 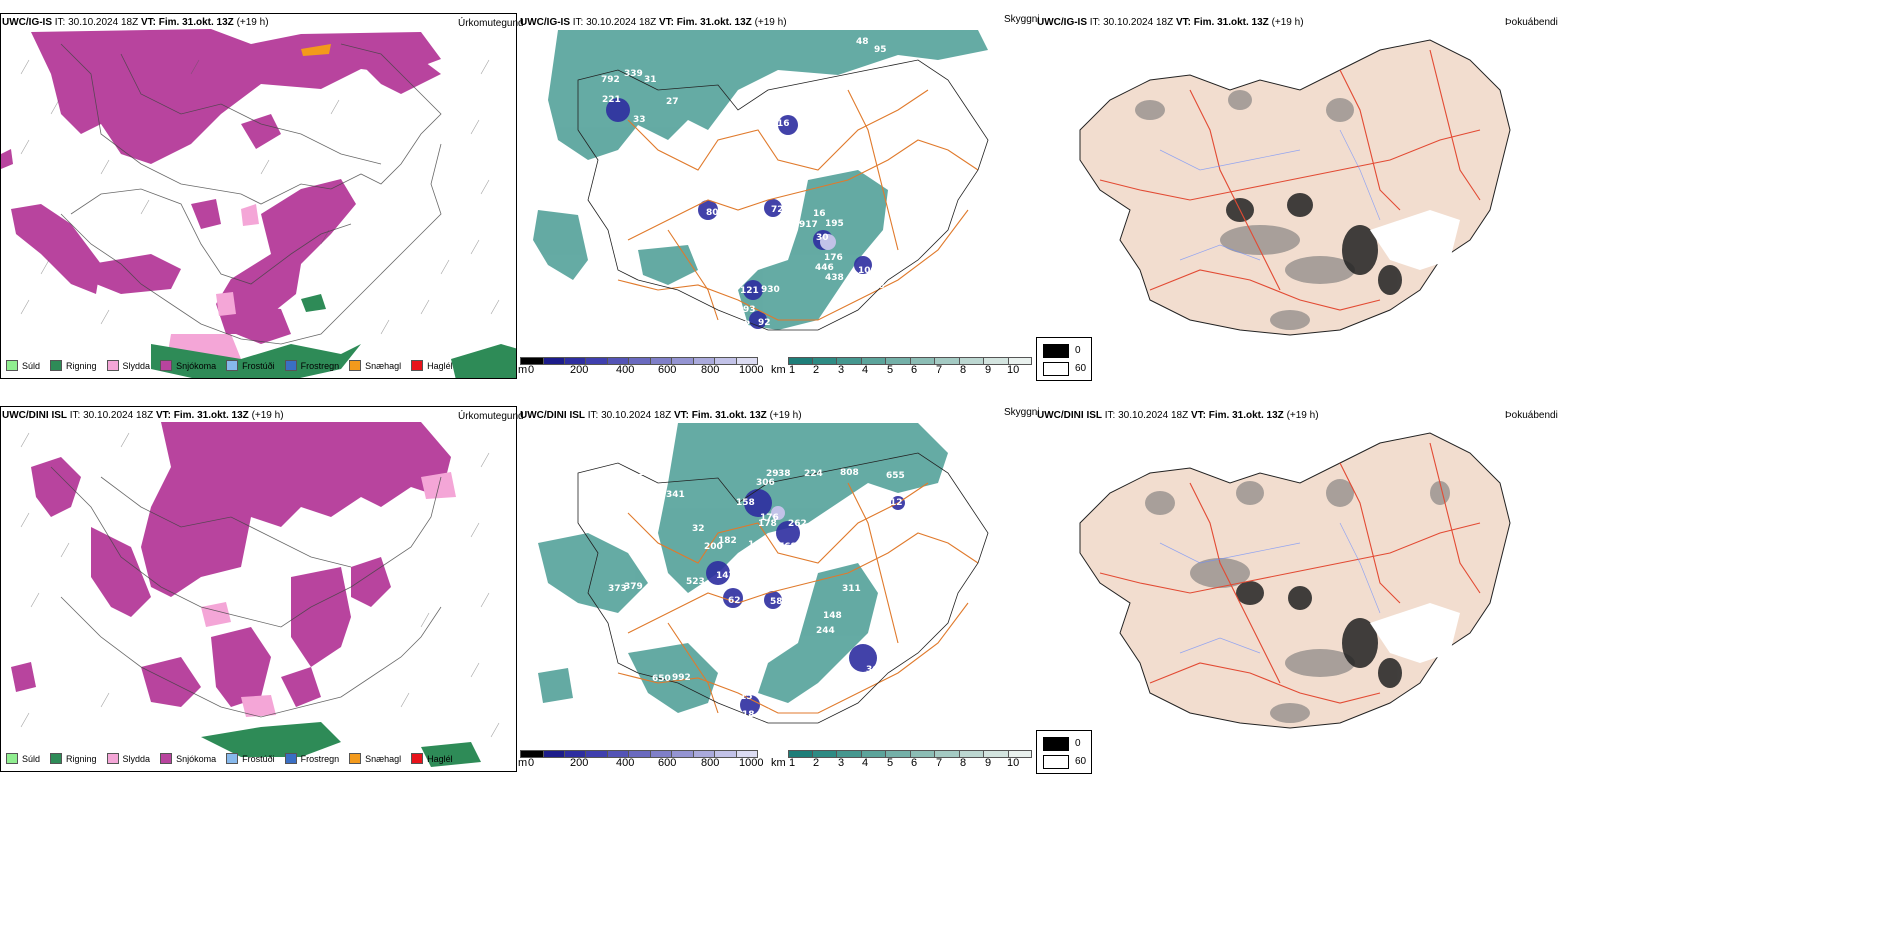 I want to click on svg-text: 36, so click(x=872, y=670).